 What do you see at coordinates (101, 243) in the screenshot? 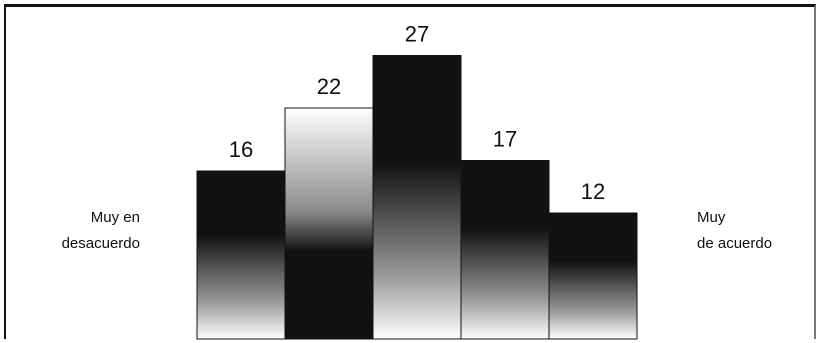
I see `left-scale-label-line2: desacuerdo` at bounding box center [101, 243].